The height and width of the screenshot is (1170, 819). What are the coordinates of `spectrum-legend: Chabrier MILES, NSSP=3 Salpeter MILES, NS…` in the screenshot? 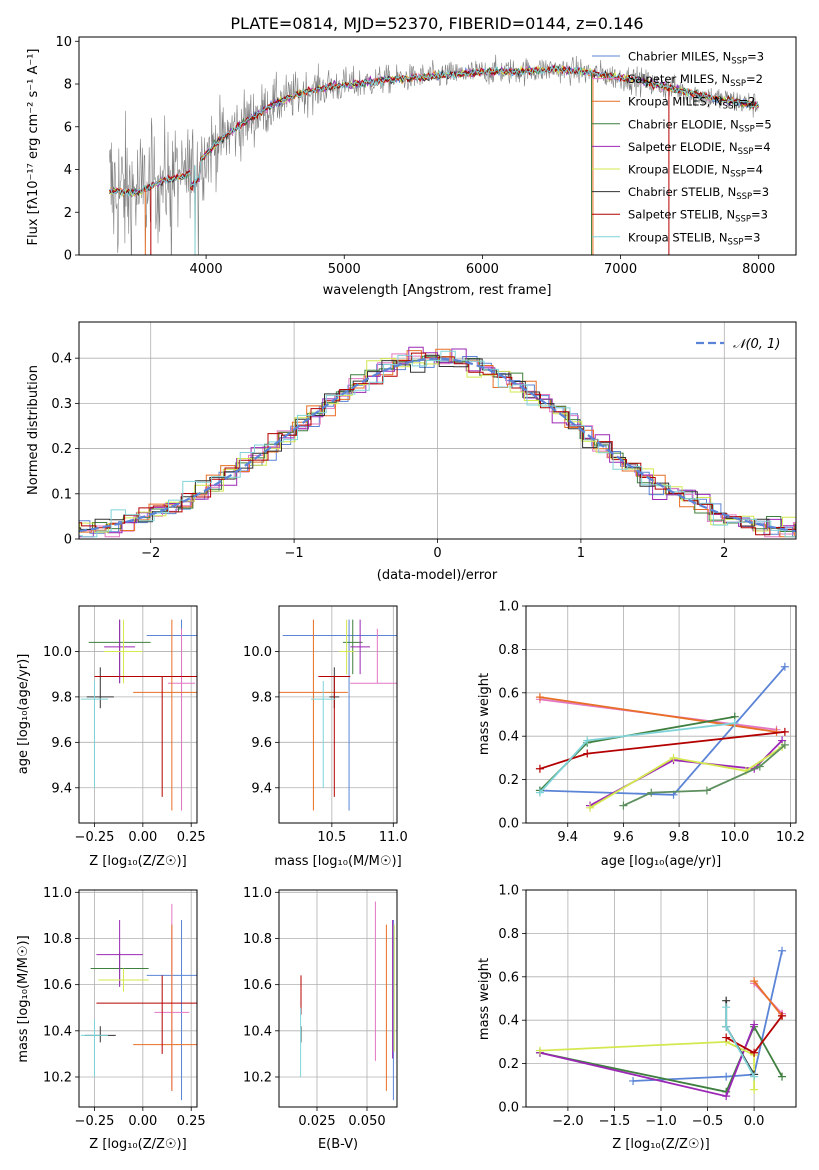 It's located at (682, 148).